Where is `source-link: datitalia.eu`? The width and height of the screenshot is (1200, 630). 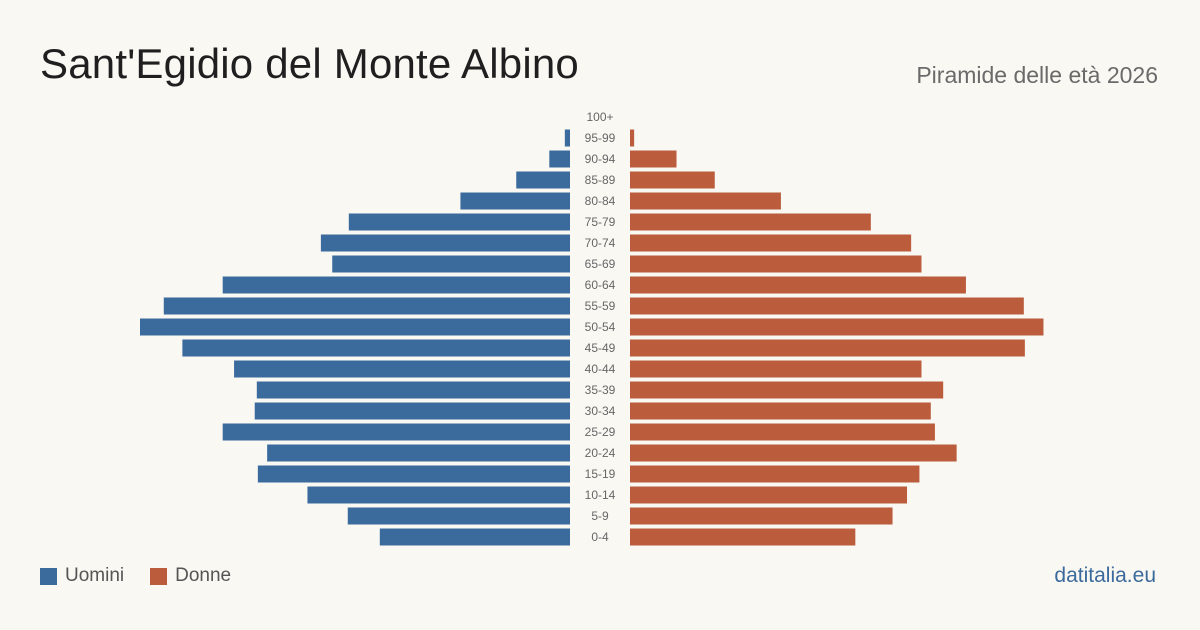 source-link: datitalia.eu is located at coordinates (1105, 575).